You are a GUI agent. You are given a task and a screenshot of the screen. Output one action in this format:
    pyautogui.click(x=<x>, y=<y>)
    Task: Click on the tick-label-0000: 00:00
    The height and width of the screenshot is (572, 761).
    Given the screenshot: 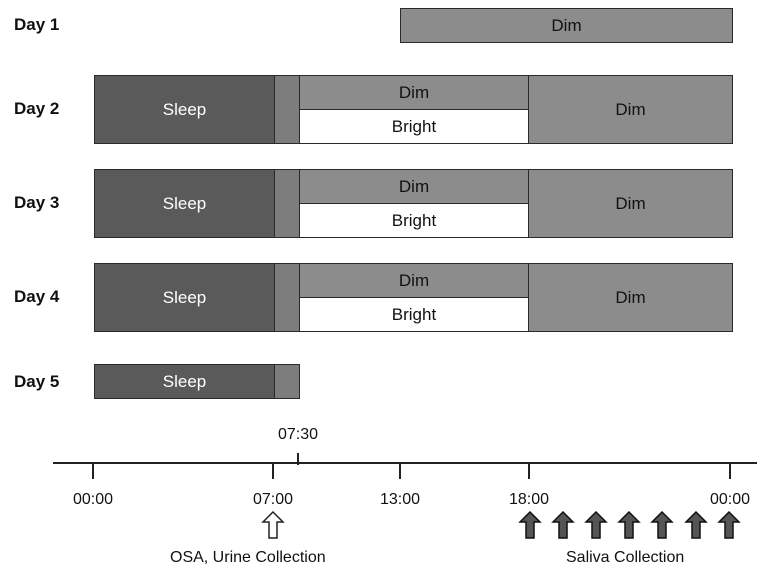 What is the action you would take?
    pyautogui.click(x=93, y=499)
    